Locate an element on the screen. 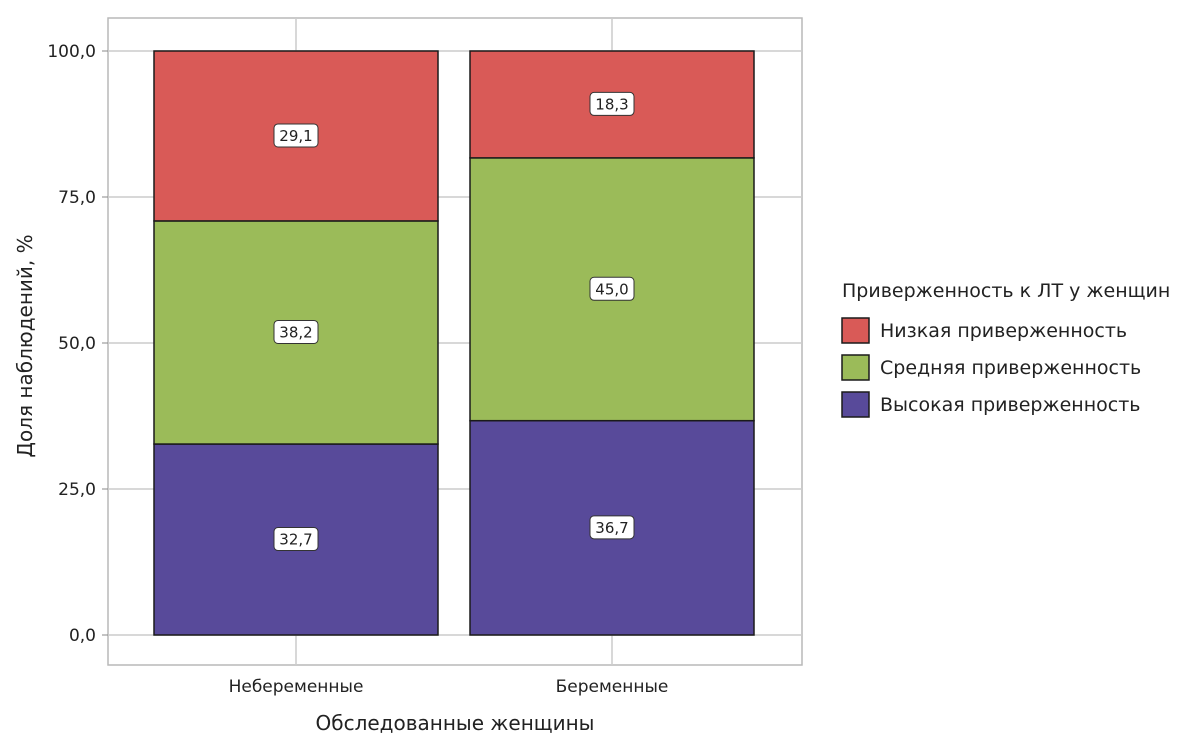 The height and width of the screenshot is (745, 1200). data-label-text: 29,1 is located at coordinates (295, 136).